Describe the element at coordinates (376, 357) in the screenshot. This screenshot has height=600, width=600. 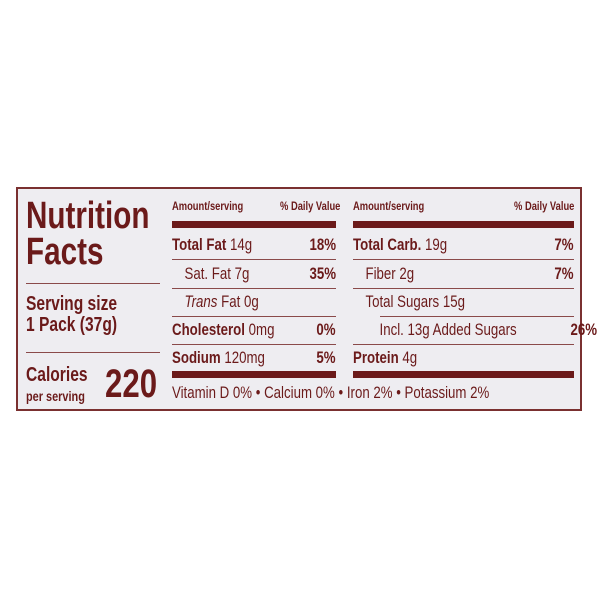
I see `nutrient-name: Protein` at that location.